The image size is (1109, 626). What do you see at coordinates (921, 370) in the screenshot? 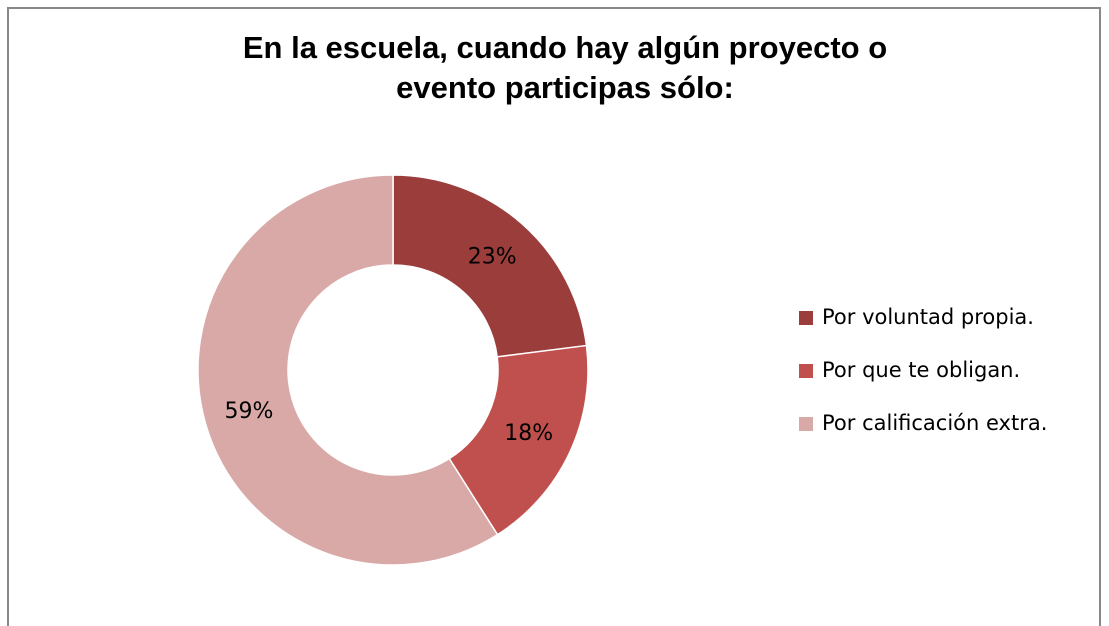
I see `legend-label: Por que te obligan.` at bounding box center [921, 370].